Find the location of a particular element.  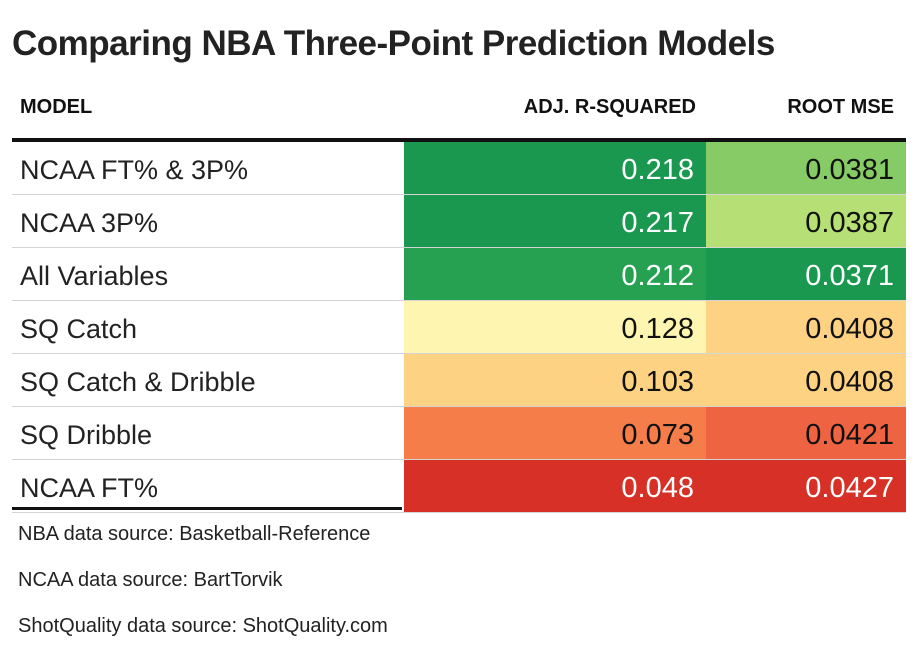

header-divider is located at coordinates (459, 140).